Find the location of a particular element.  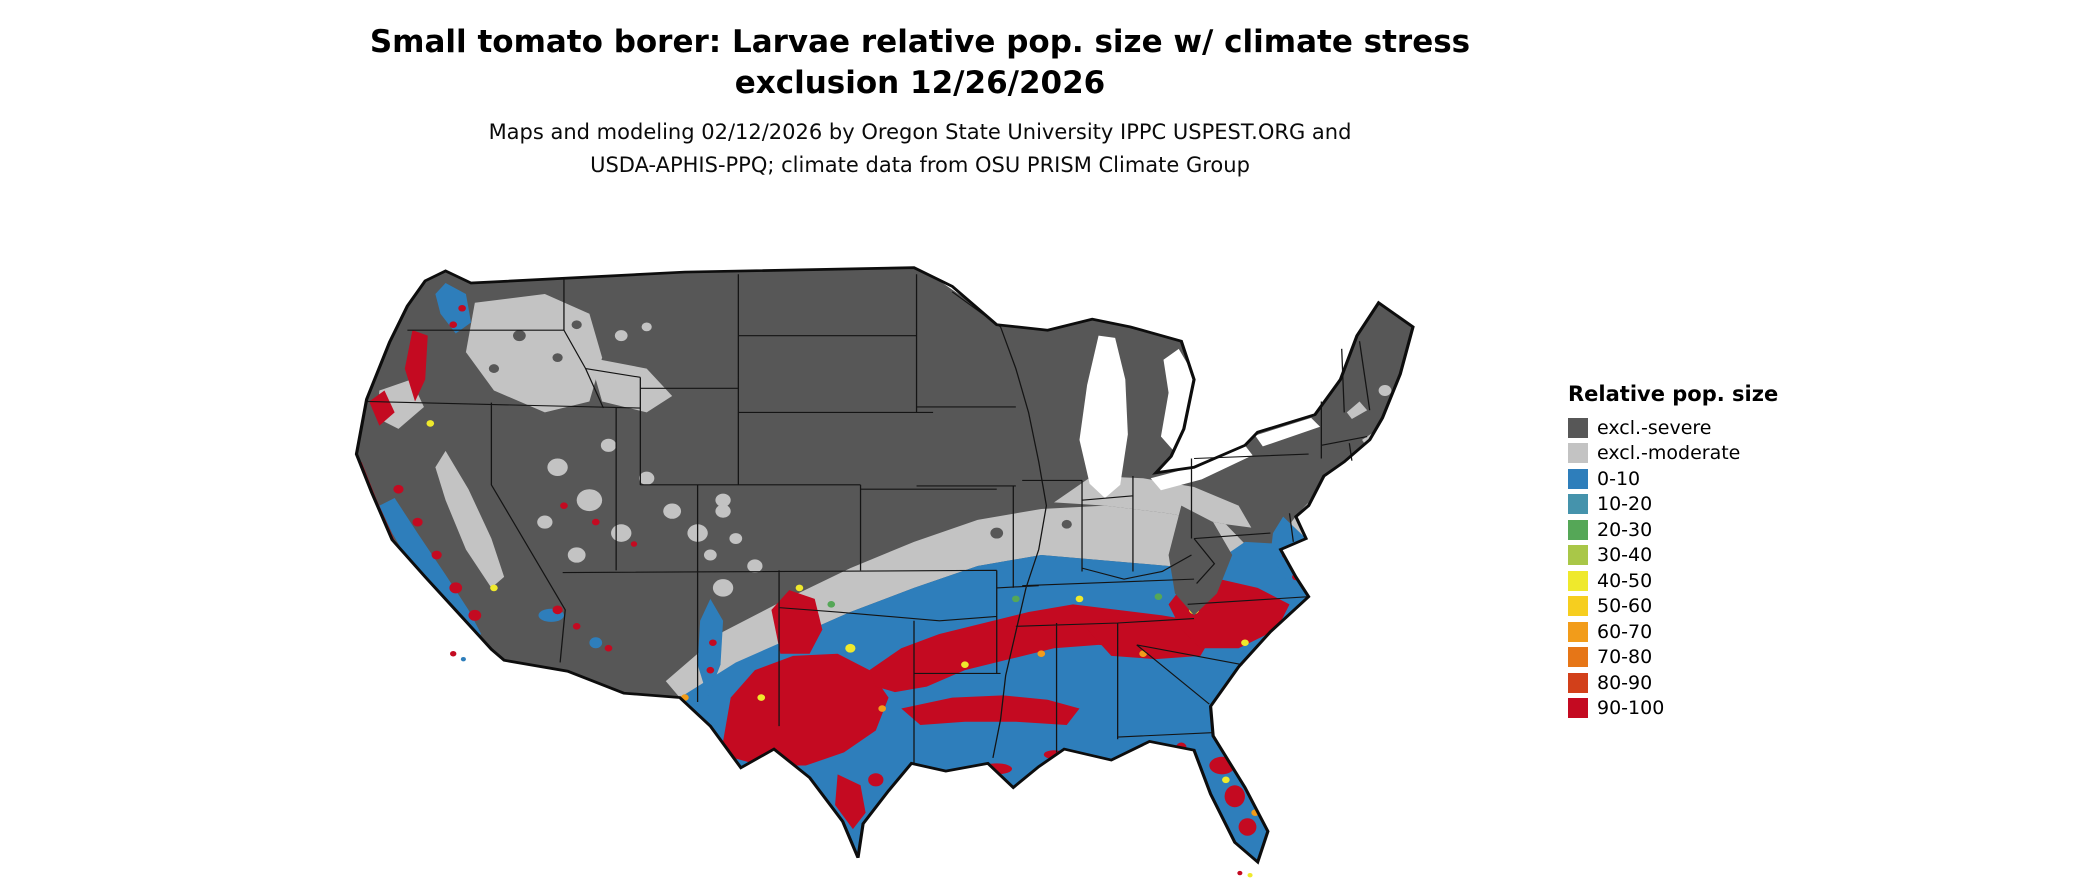

legend-label: excl.-moderate is located at coordinates (1669, 453).